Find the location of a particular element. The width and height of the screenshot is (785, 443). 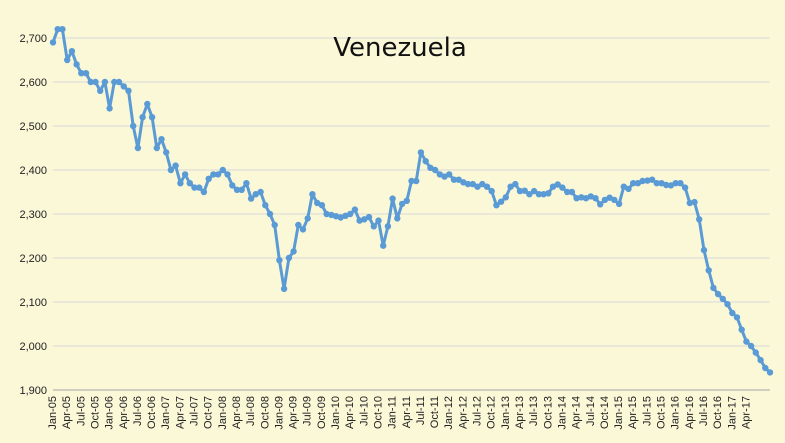

x-tick-label: Jan-13 is located at coordinates (506, 413).